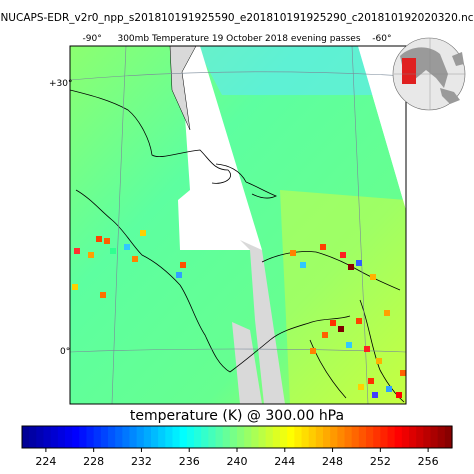  What do you see at coordinates (189, 461) in the screenshot?
I see `colorbar-tick-label: 236` at bounding box center [189, 461].